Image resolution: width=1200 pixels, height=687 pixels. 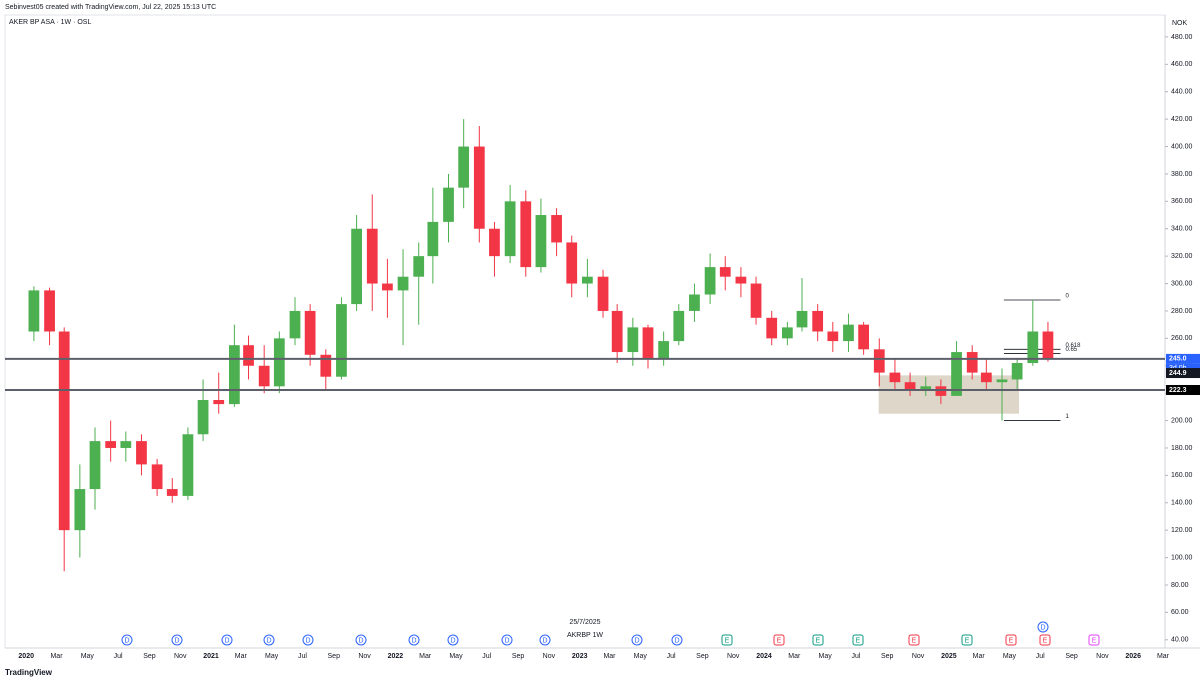 What do you see at coordinates (1183, 358) in the screenshot?
I see `price-tag` at bounding box center [1183, 358].